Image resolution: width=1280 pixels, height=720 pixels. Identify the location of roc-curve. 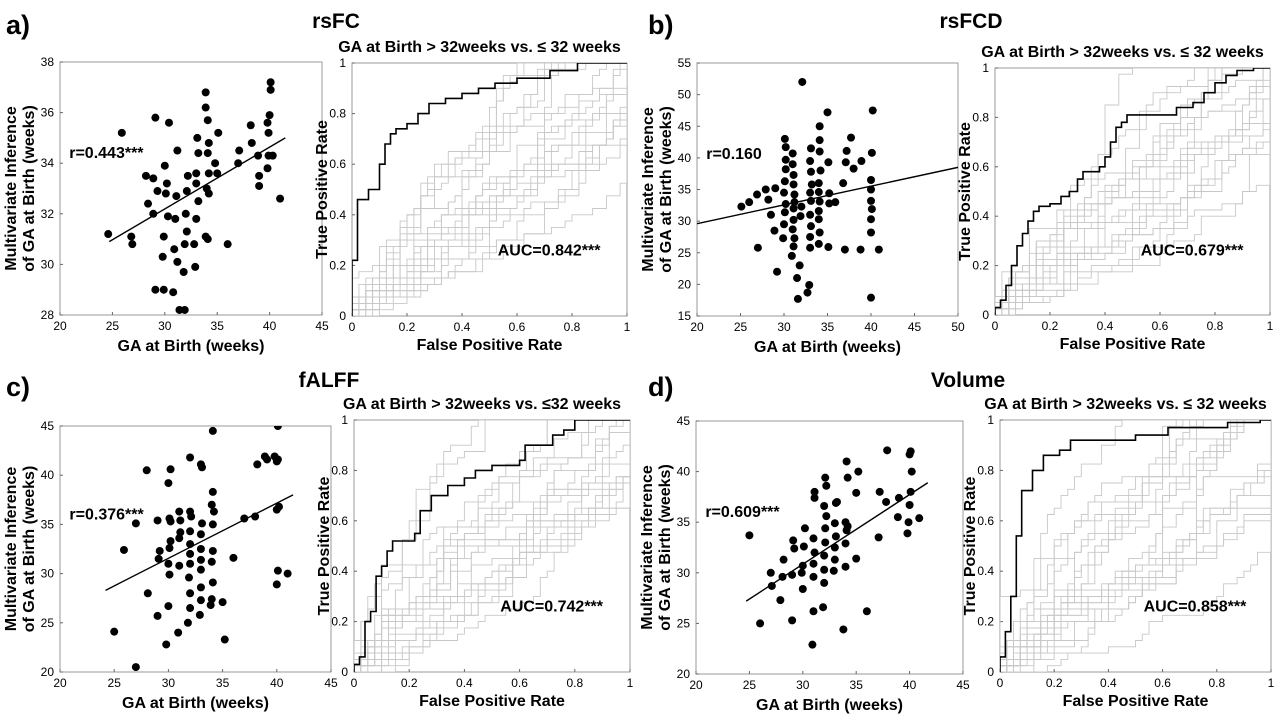
(1135, 546).